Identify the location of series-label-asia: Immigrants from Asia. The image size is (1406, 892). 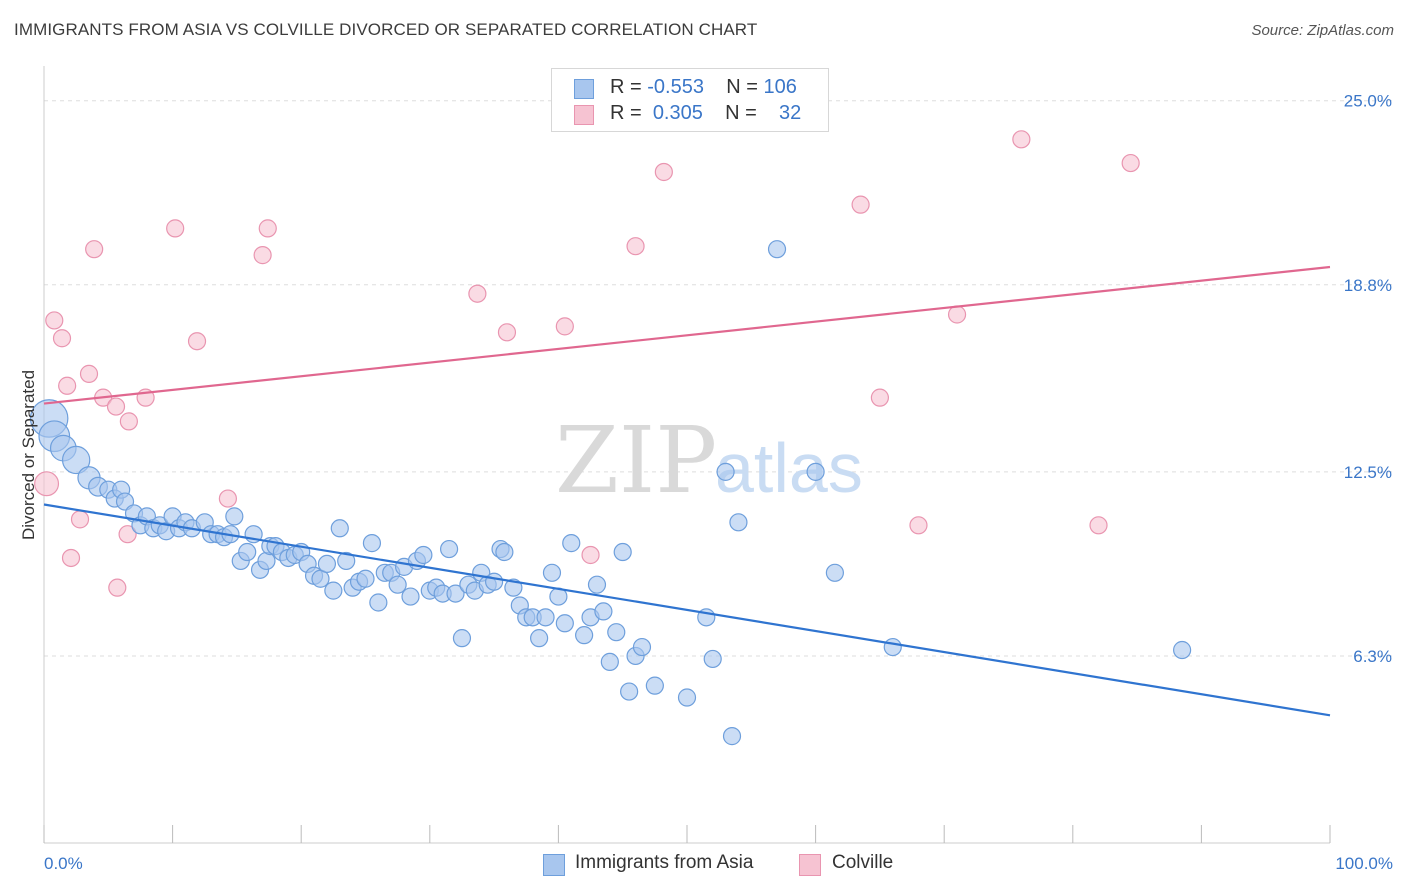
(664, 862).